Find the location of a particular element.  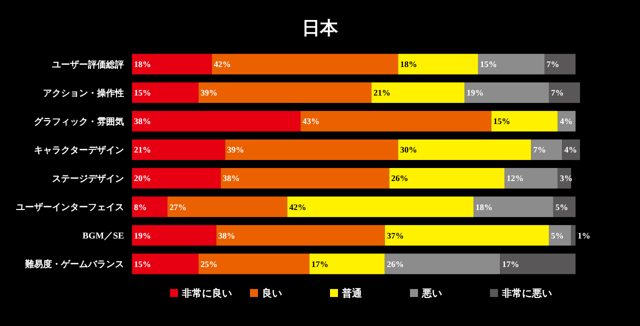

data-label: 43% is located at coordinates (311, 121).